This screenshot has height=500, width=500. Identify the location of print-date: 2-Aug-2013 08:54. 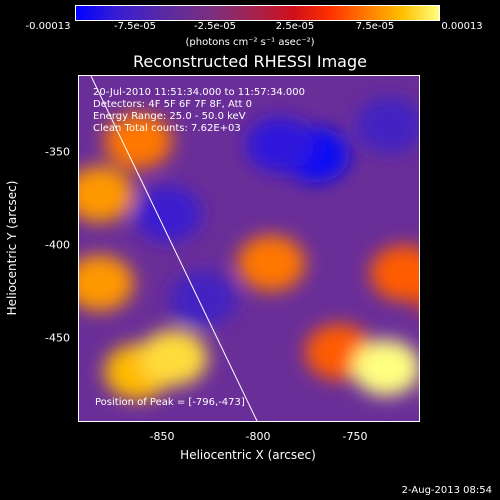
(446, 490).